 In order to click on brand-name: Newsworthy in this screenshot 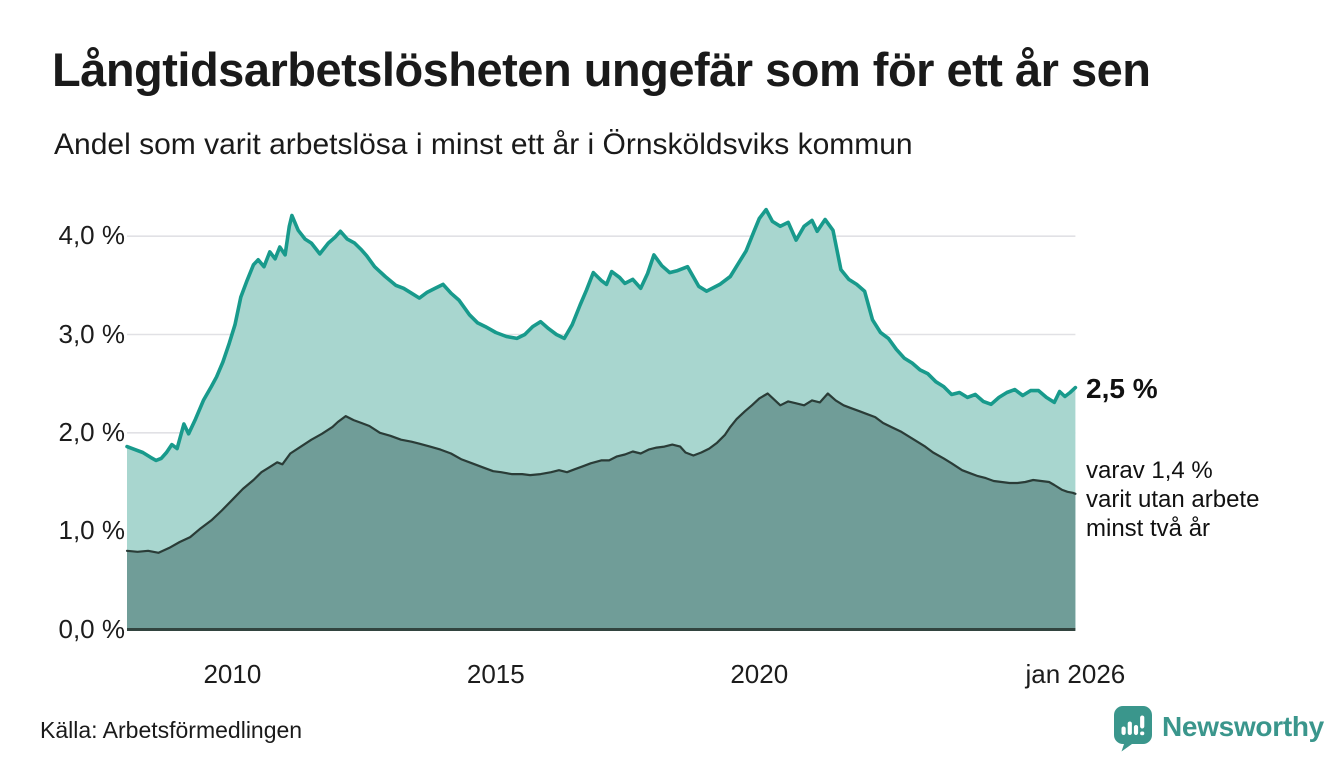, I will do `click(1243, 726)`.